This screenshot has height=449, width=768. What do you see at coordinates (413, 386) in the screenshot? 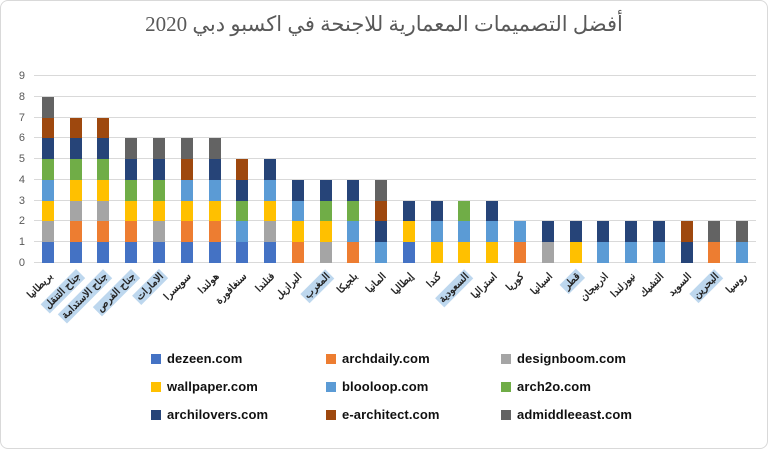
I see `legend-item: blooloop.com` at bounding box center [413, 386].